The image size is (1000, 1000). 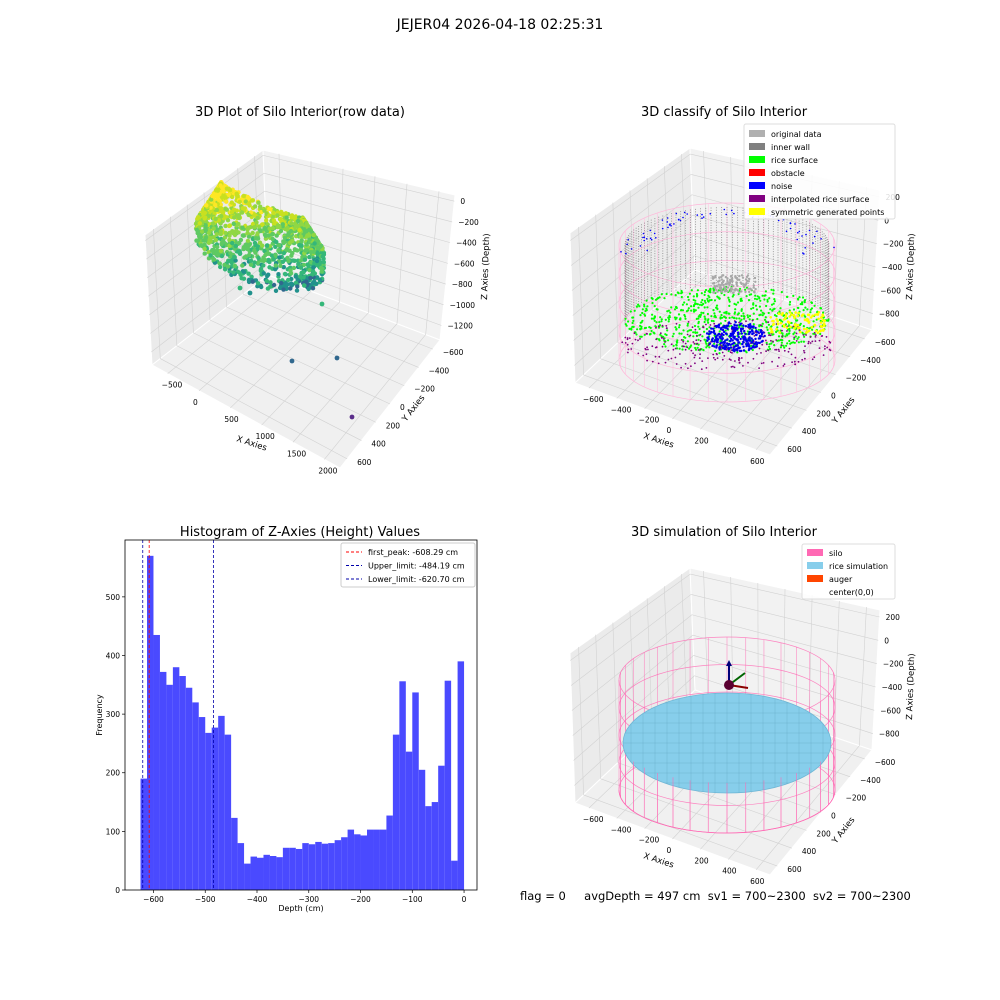 I want to click on p3-ytick-label: 0, so click(x=117, y=890).